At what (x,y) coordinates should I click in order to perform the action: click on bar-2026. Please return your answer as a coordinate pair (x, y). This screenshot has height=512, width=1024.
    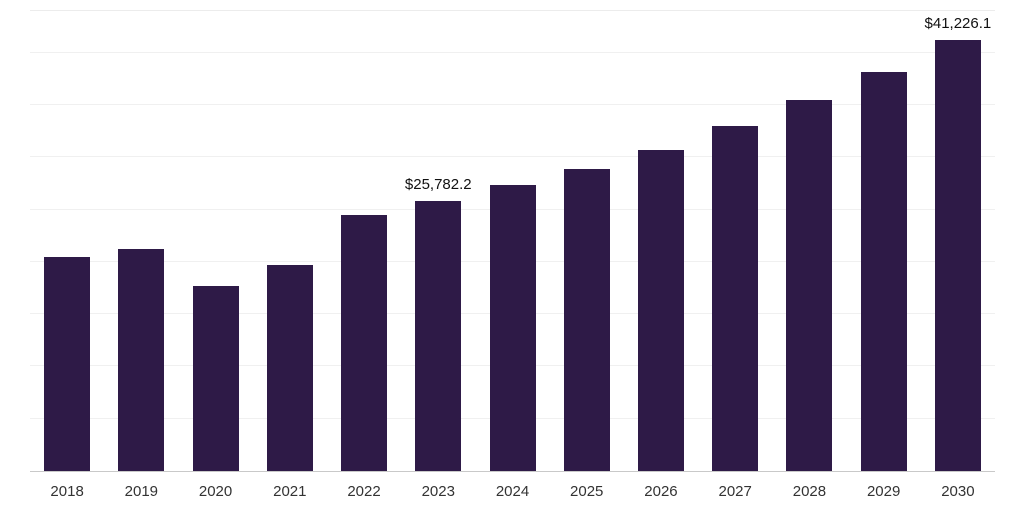
    Looking at the image, I should click on (660, 310).